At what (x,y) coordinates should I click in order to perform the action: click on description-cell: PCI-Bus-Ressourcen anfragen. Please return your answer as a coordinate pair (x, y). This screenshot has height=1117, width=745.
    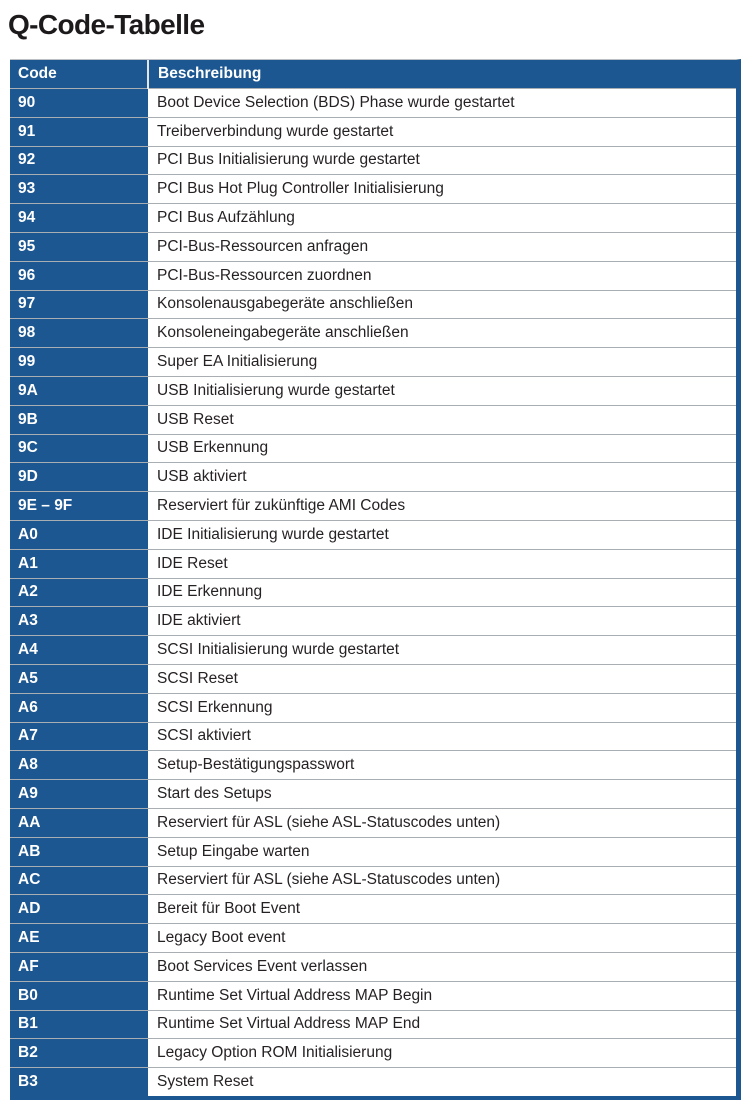
    Looking at the image, I should click on (442, 246).